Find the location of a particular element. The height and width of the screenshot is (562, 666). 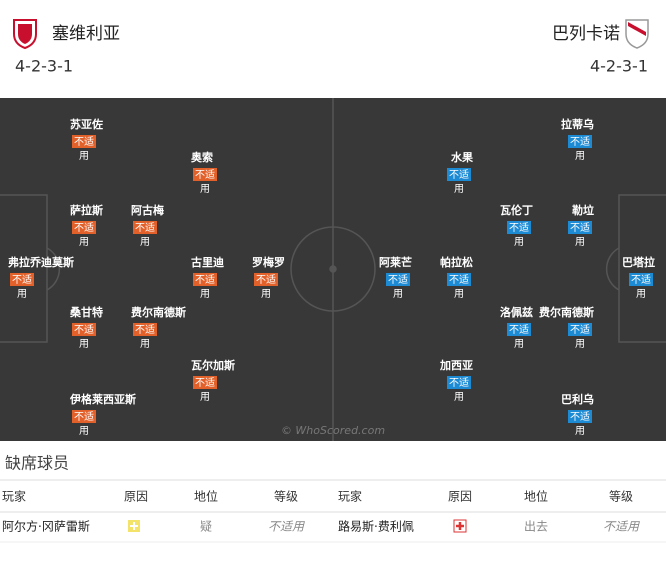

player-name: 洛佩兹 is located at coordinates (516, 312).